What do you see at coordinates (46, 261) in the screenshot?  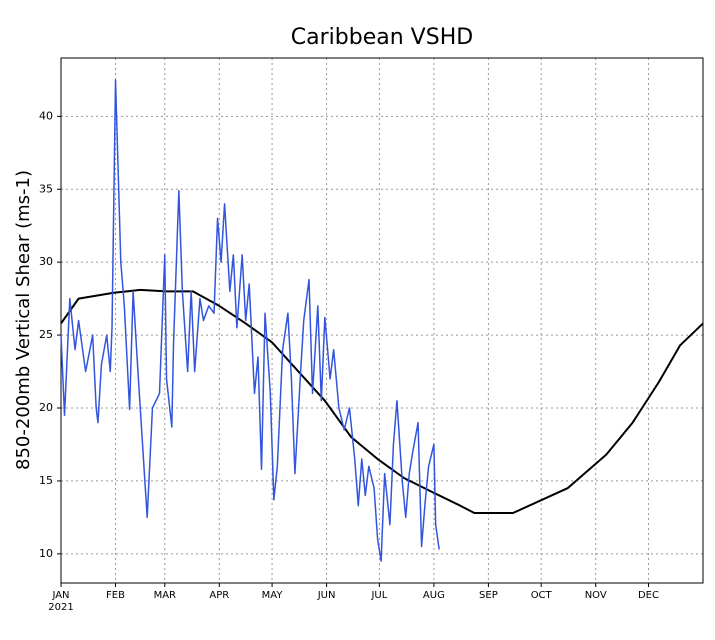 I see `y-tick-label: 30` at bounding box center [46, 261].